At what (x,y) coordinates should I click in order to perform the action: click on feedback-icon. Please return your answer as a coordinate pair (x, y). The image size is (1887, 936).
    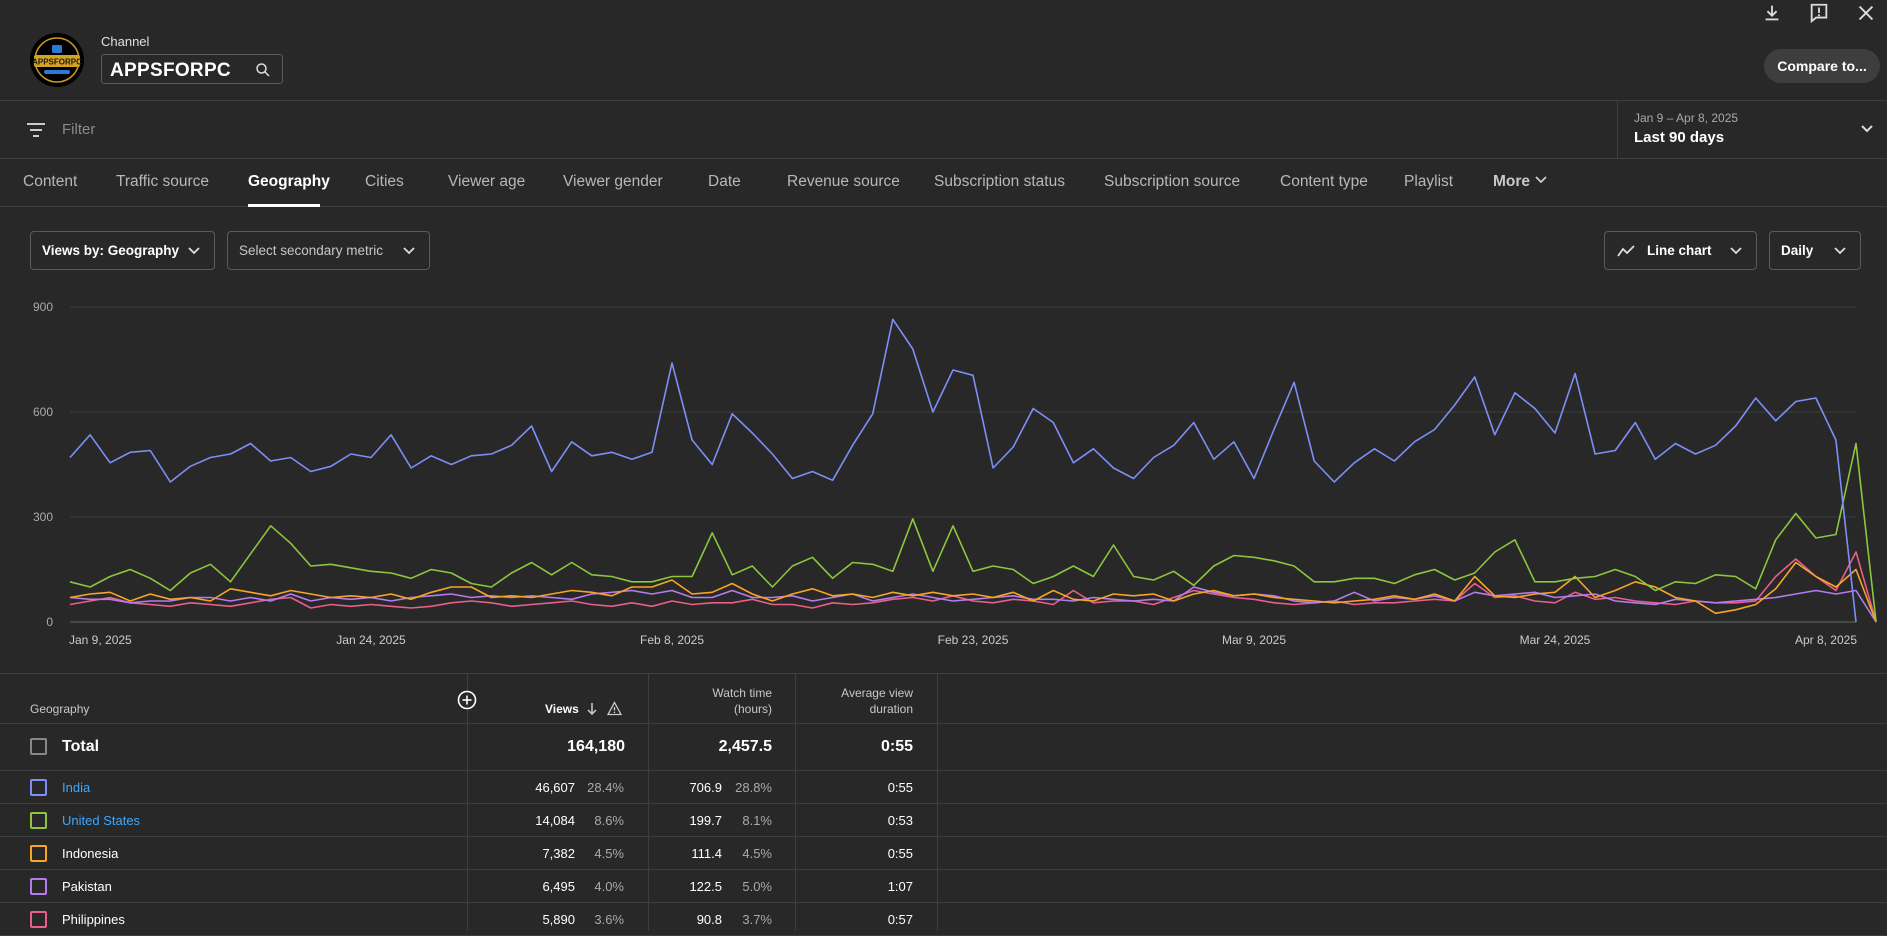
    Looking at the image, I should click on (1819, 13).